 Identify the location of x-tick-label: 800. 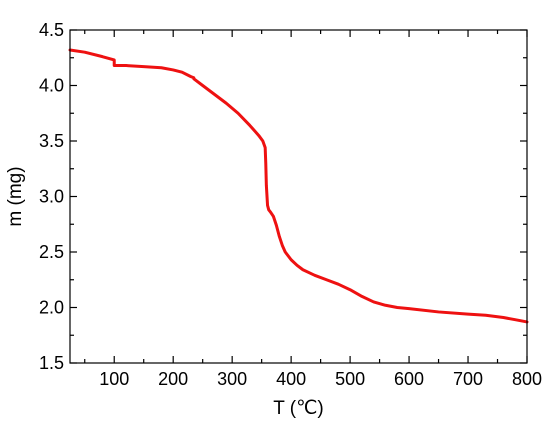
(527, 379).